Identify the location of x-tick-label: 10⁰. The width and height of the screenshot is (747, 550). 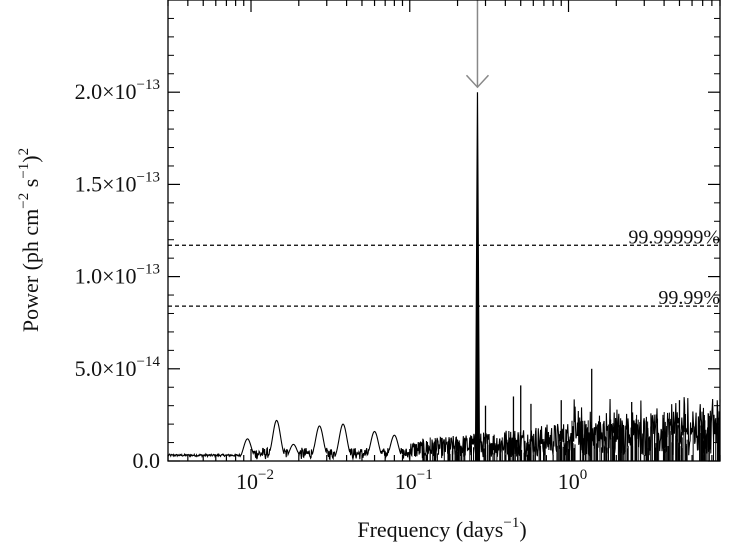
(573, 480).